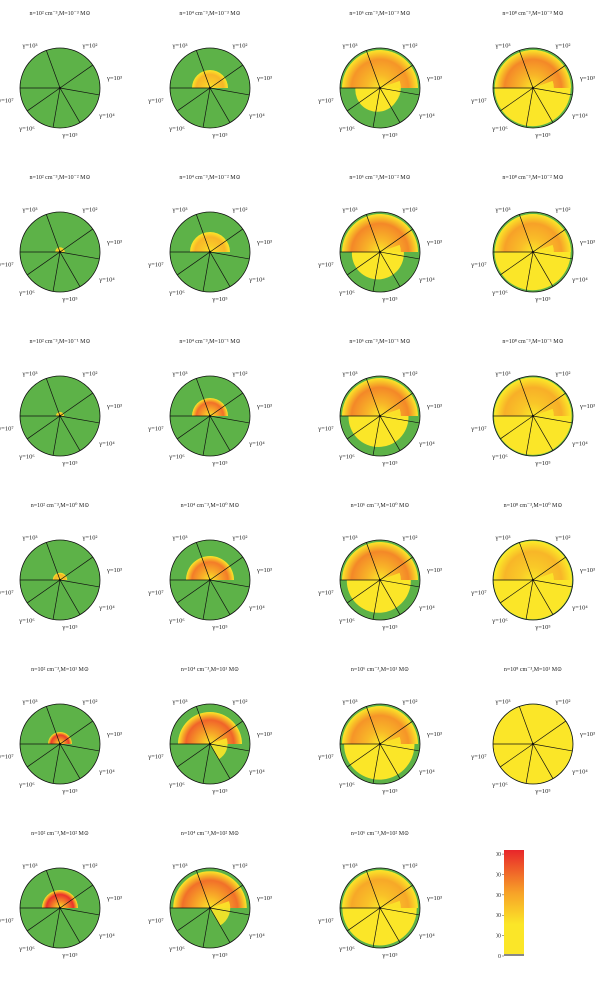 The image size is (600, 989). Describe the element at coordinates (210, 14) in the screenshot. I see `panel-title: n=10⁴ cm⁻³,M=10⁻³ M⊙` at that location.